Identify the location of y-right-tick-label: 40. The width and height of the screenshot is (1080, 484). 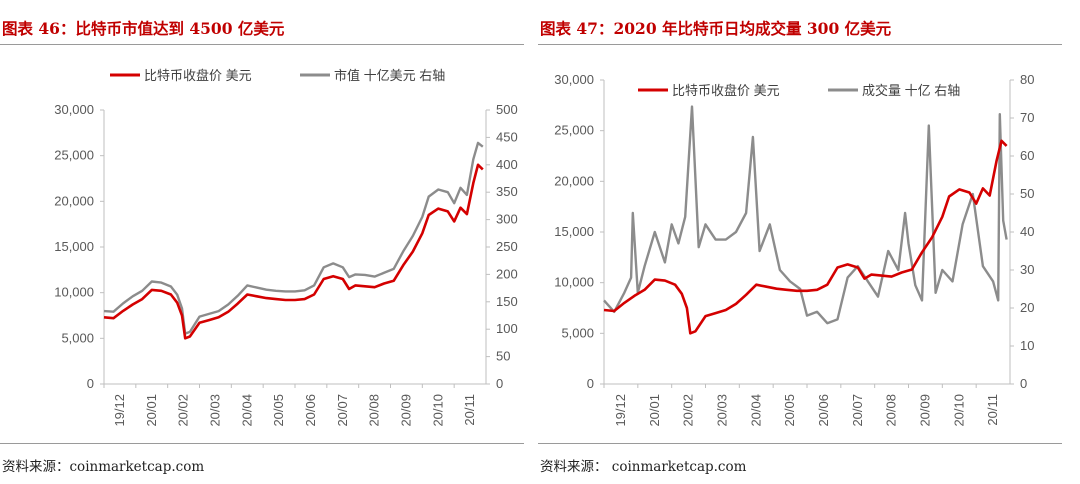
(1027, 231).